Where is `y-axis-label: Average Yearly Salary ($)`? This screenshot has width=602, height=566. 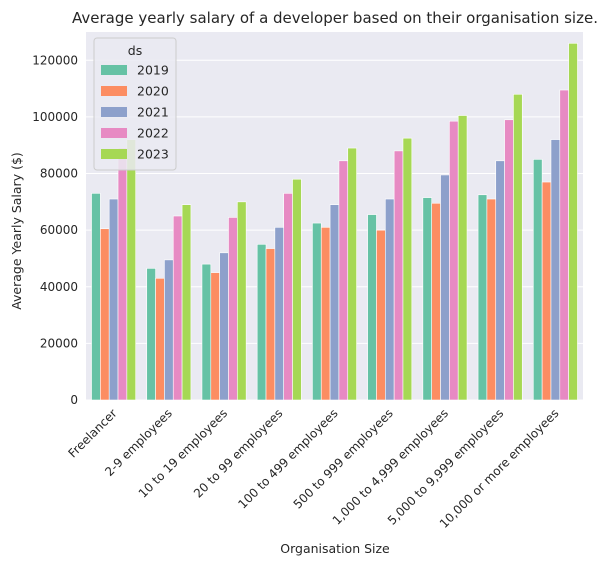 y-axis-label: Average Yearly Salary ($) is located at coordinates (16, 231).